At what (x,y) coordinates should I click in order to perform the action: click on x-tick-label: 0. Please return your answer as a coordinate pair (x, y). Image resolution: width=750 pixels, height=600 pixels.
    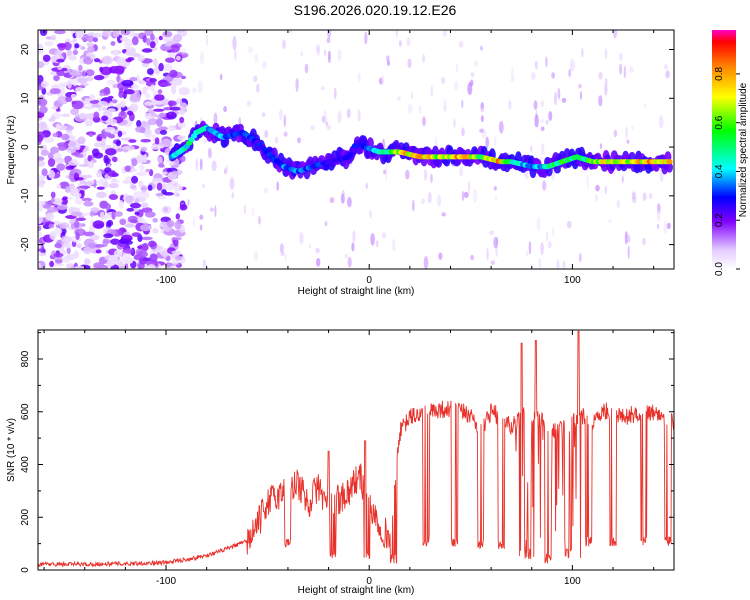
    Looking at the image, I should click on (369, 280).